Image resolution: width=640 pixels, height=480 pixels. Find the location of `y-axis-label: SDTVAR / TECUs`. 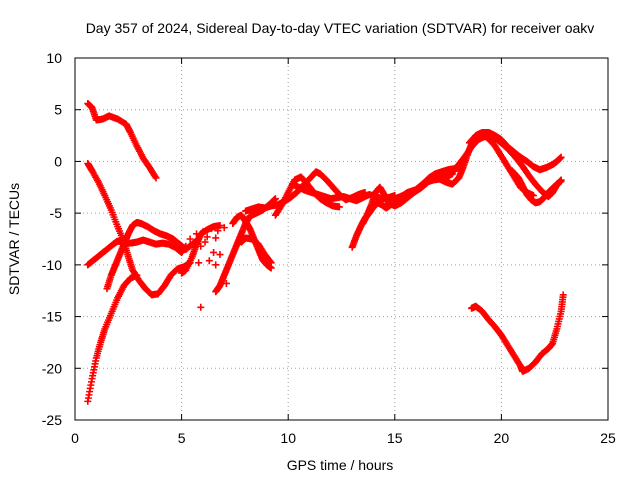

y-axis-label: SDTVAR / TECUs is located at coordinates (14, 239).